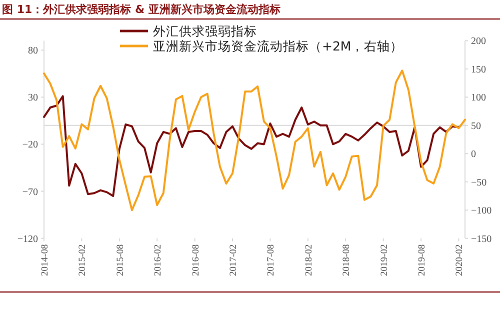 The height and width of the screenshot is (309, 500). What do you see at coordinates (205, 31) in the screenshot?
I see `legend-label: 外汇供求强弱指标` at bounding box center [205, 31].